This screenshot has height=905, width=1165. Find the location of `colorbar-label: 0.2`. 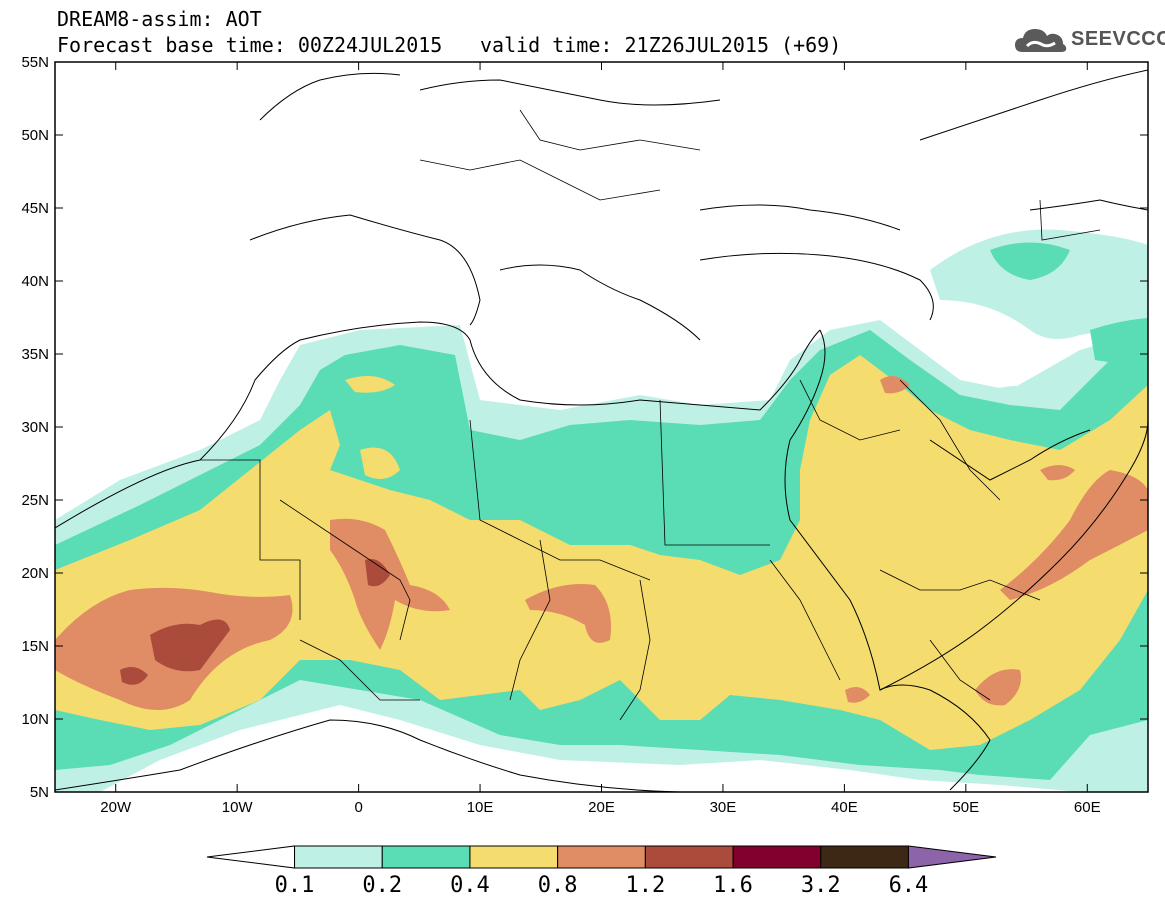

colorbar-label: 0.2 is located at coordinates (382, 885).